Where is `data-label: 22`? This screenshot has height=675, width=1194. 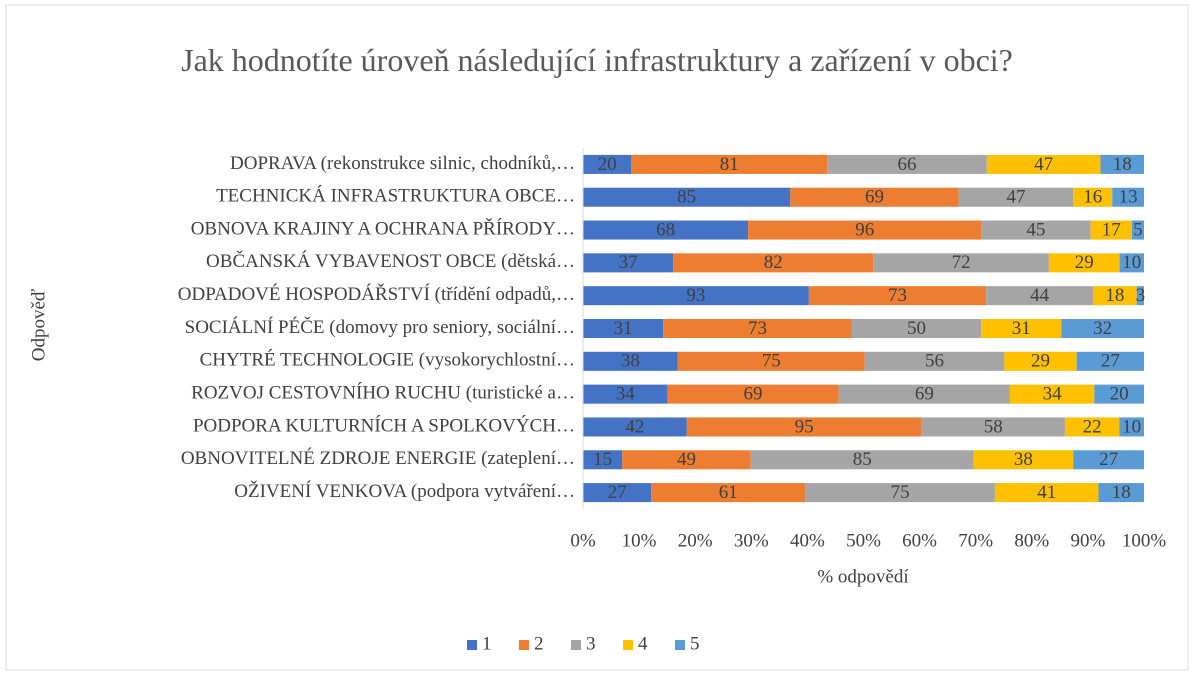 data-label: 22 is located at coordinates (1092, 426).